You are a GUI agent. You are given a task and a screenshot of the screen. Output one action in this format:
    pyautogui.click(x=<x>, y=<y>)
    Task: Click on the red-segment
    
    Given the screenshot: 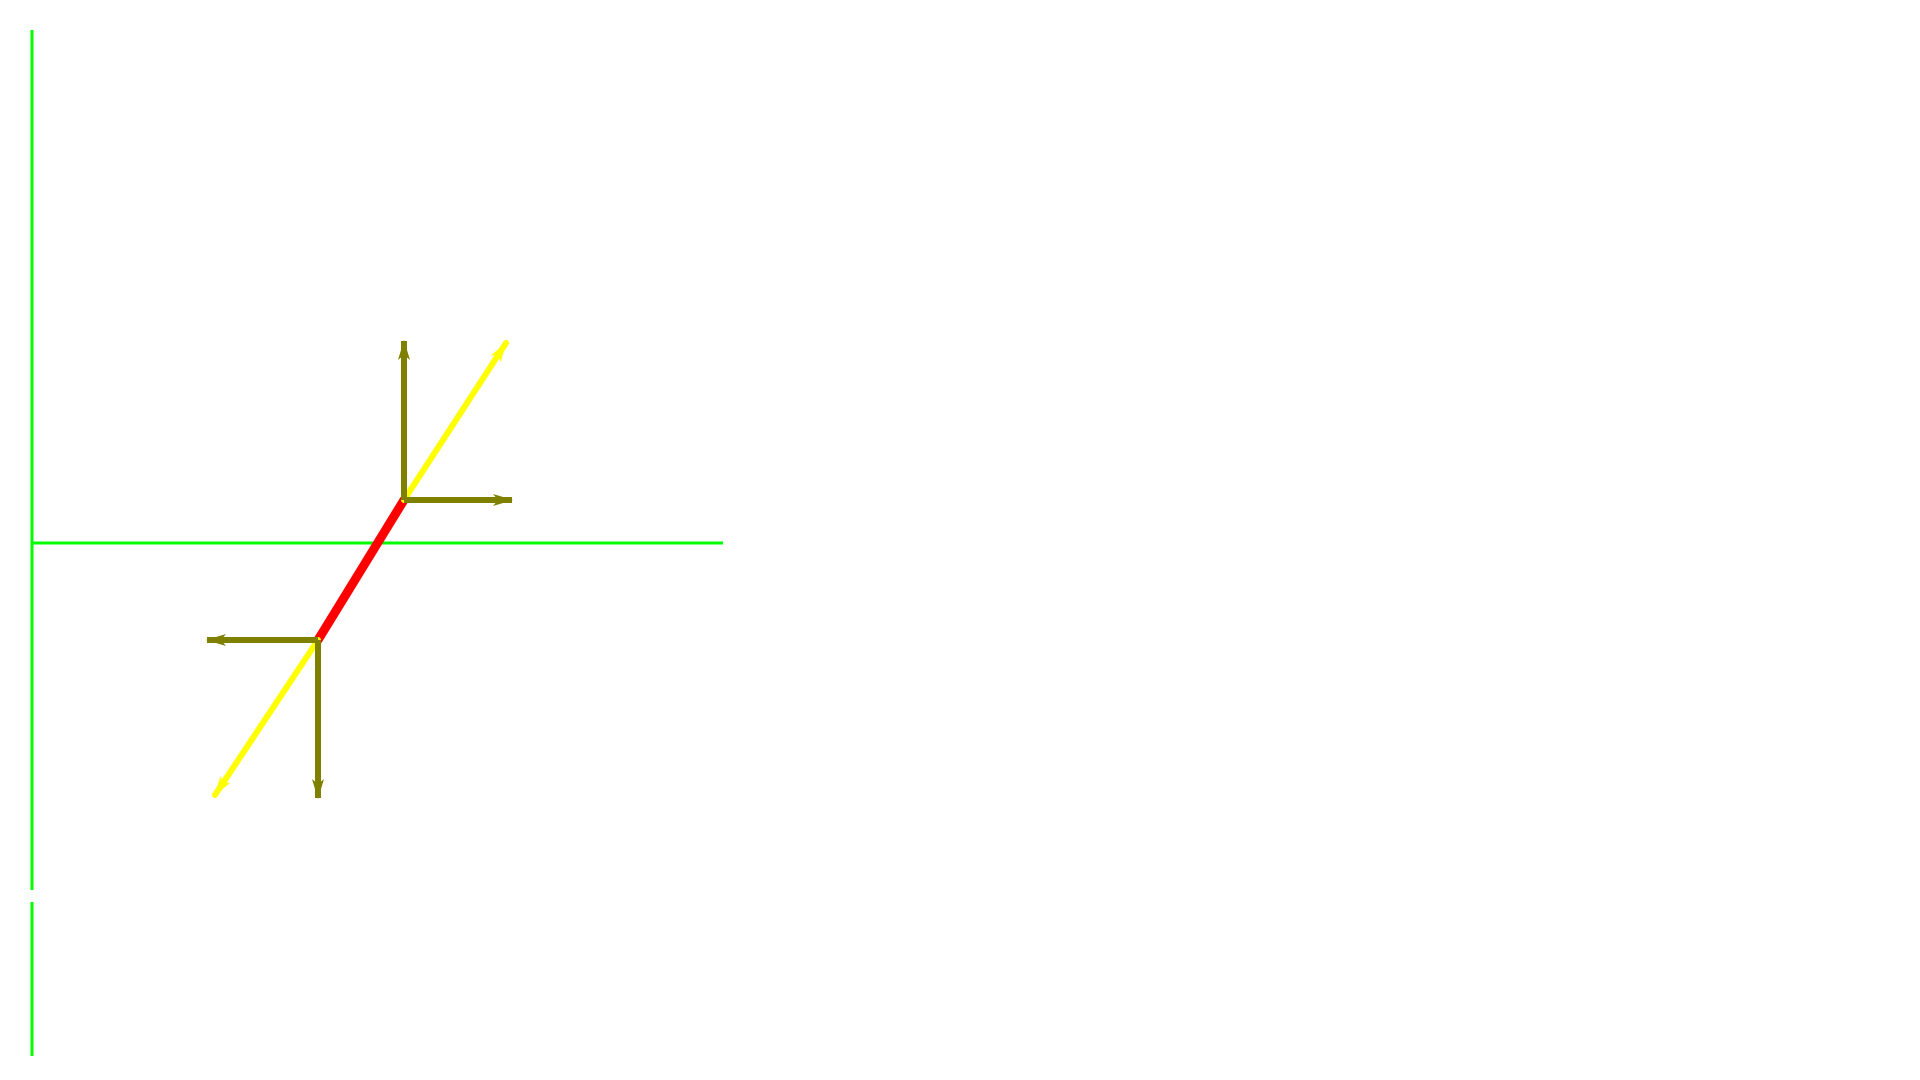 What is the action you would take?
    pyautogui.click(x=361, y=570)
    